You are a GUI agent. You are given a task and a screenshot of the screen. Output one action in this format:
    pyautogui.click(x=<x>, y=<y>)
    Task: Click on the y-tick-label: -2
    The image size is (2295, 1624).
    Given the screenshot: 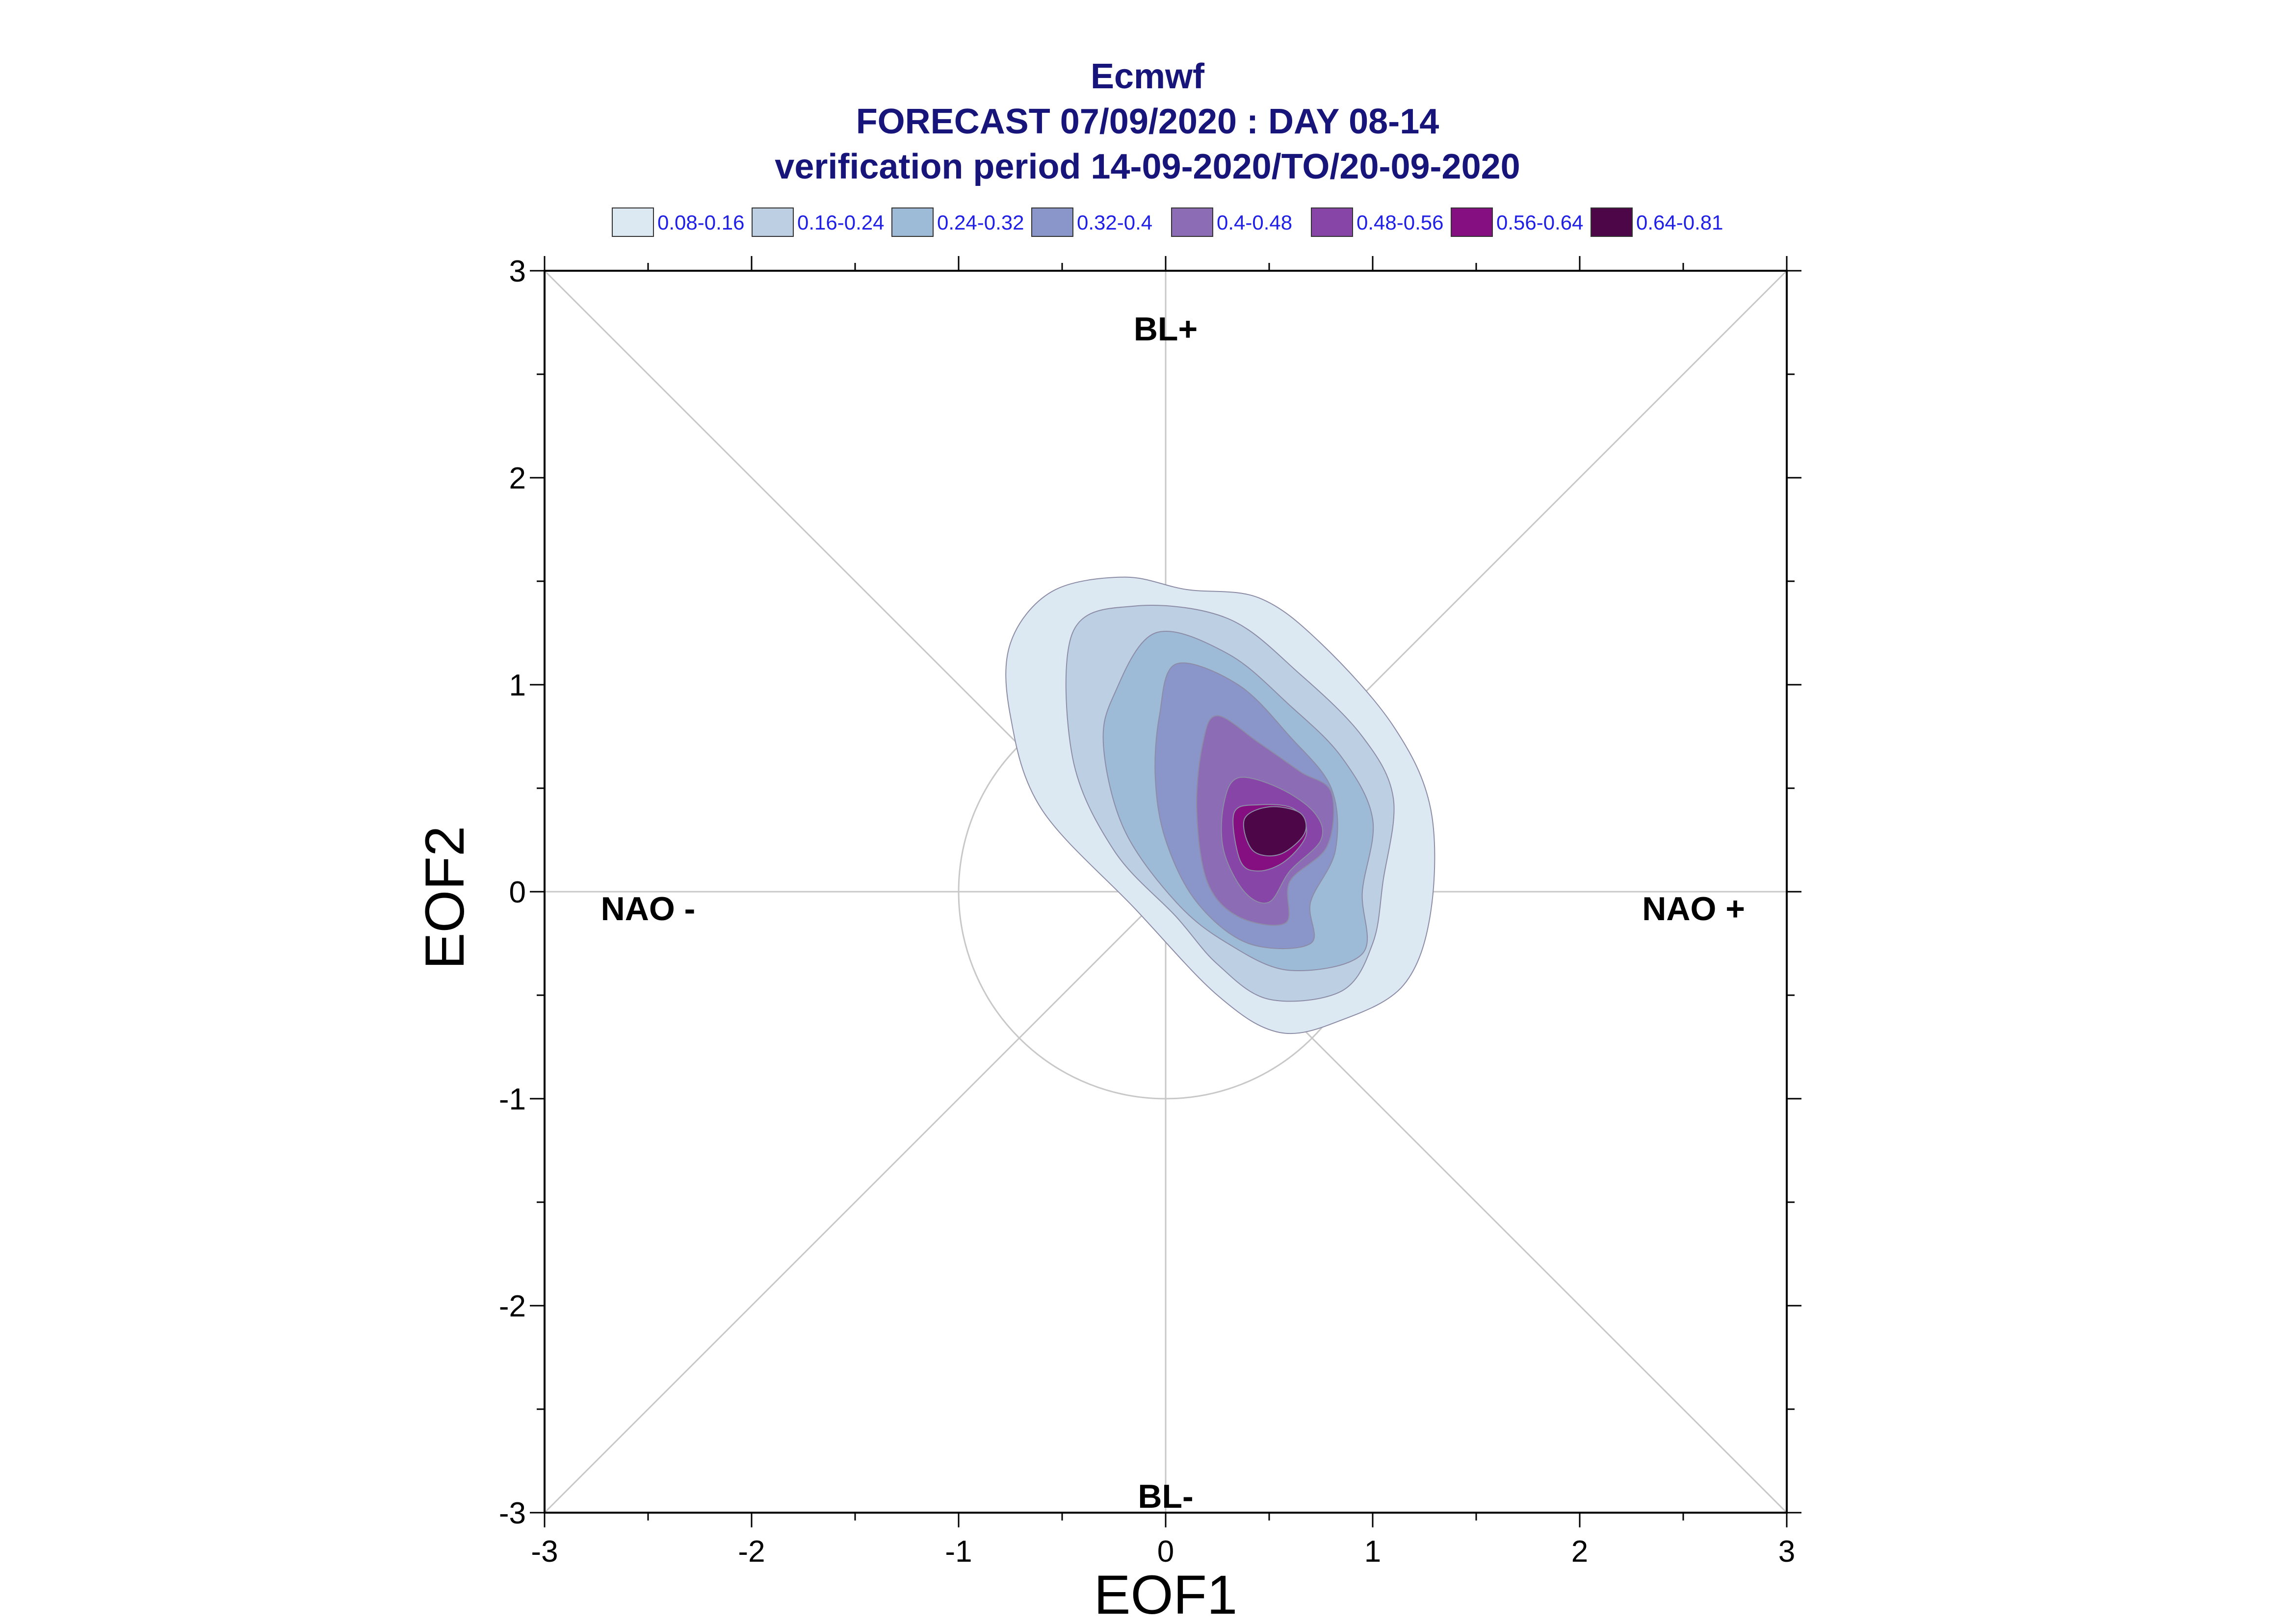 What is the action you would take?
    pyautogui.click(x=513, y=1306)
    